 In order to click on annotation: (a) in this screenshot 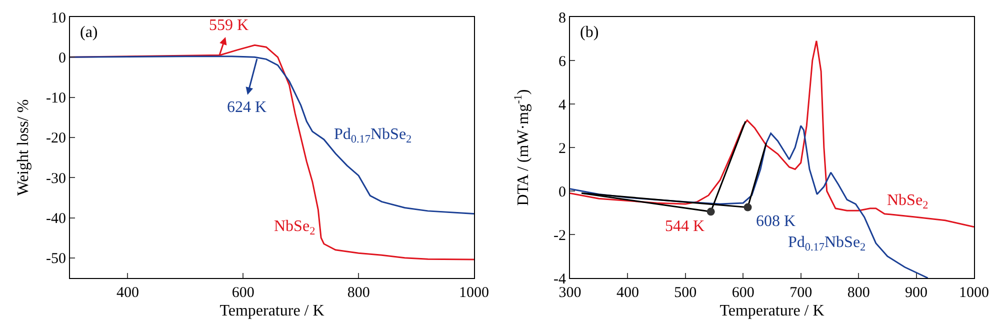, I will do `click(89, 32)`.